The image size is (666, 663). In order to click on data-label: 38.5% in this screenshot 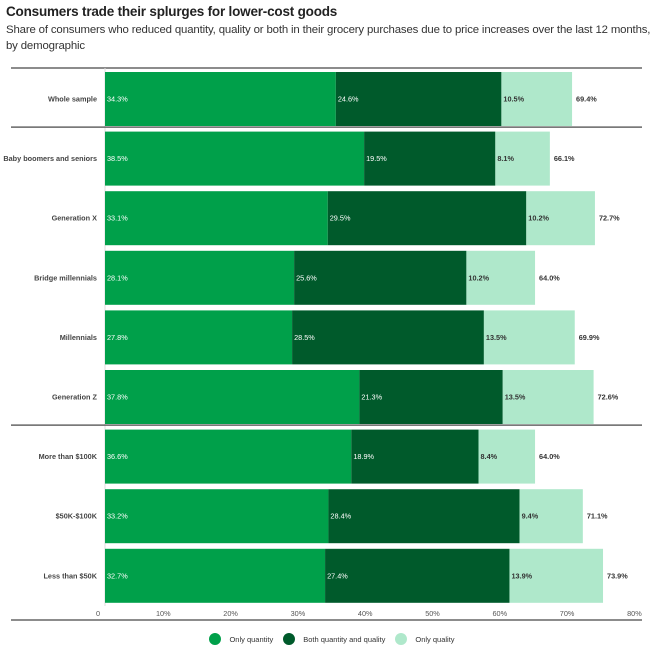, I will do `click(117, 158)`.